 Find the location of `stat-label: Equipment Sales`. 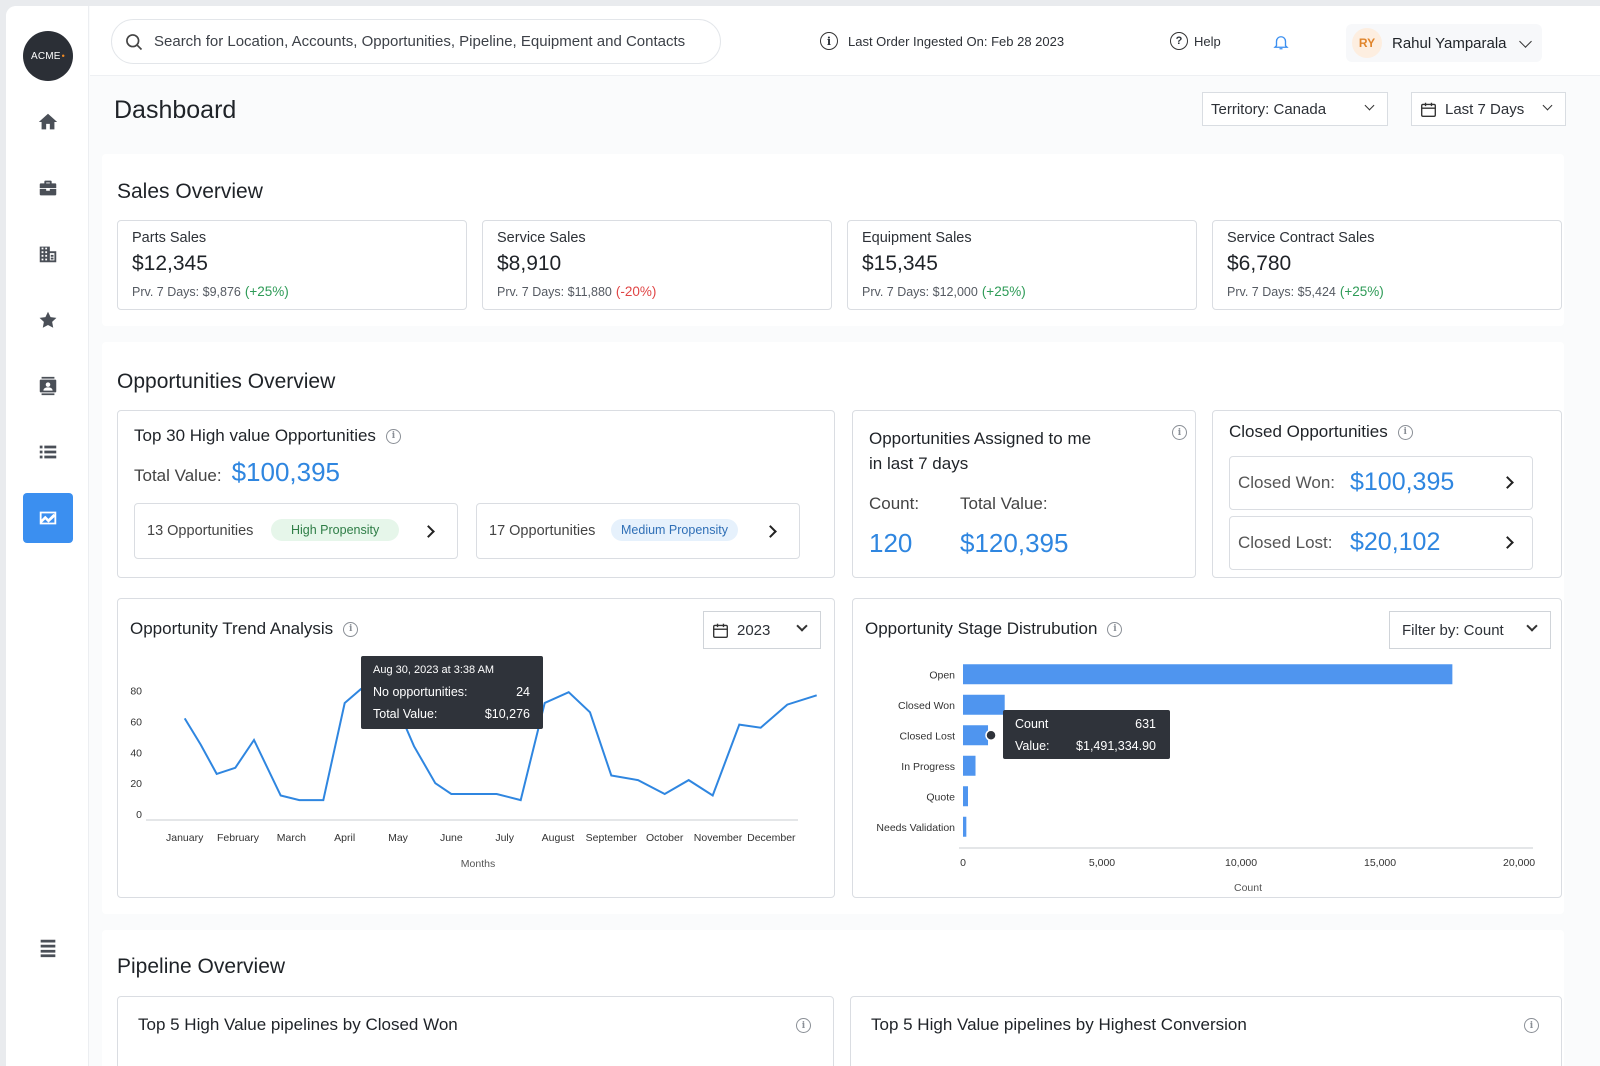

stat-label: Equipment Sales is located at coordinates (917, 238).